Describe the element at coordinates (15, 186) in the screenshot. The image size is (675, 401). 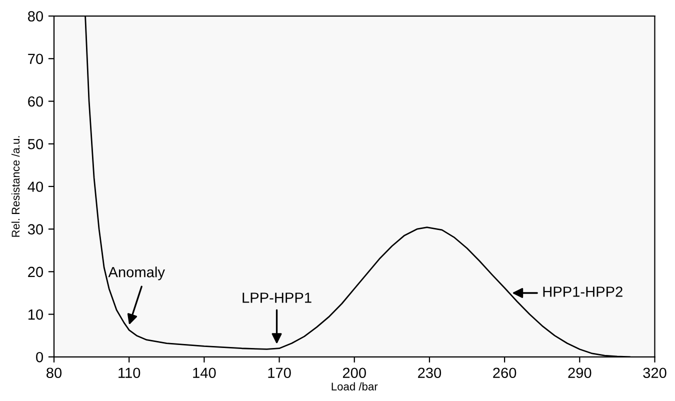
I see `y-axis-title: Rel. Resistance /a.u.` at that location.